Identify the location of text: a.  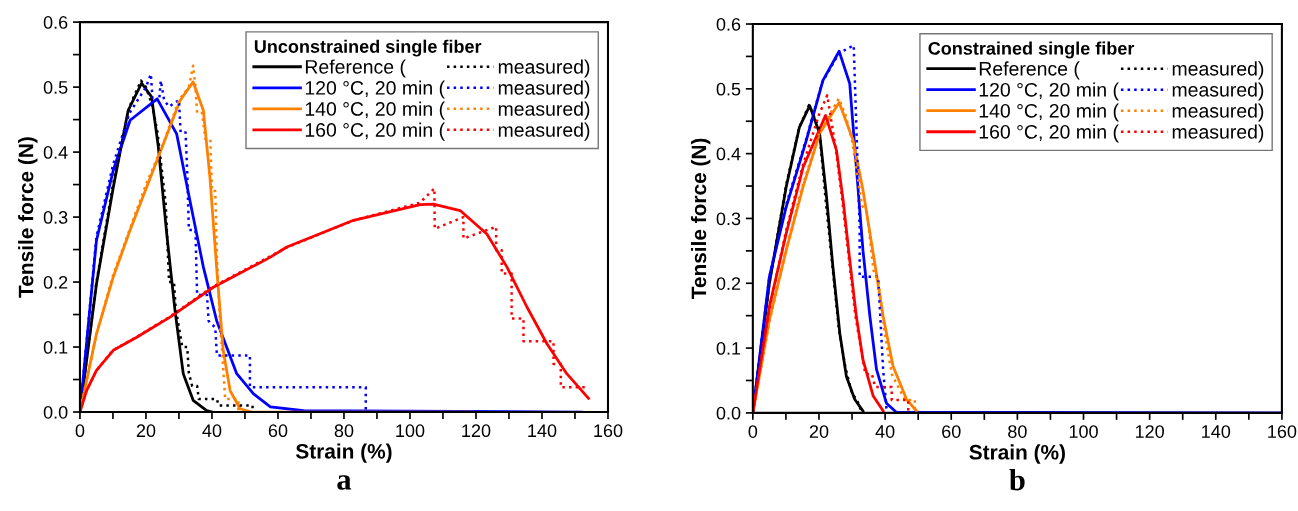
(344, 482).